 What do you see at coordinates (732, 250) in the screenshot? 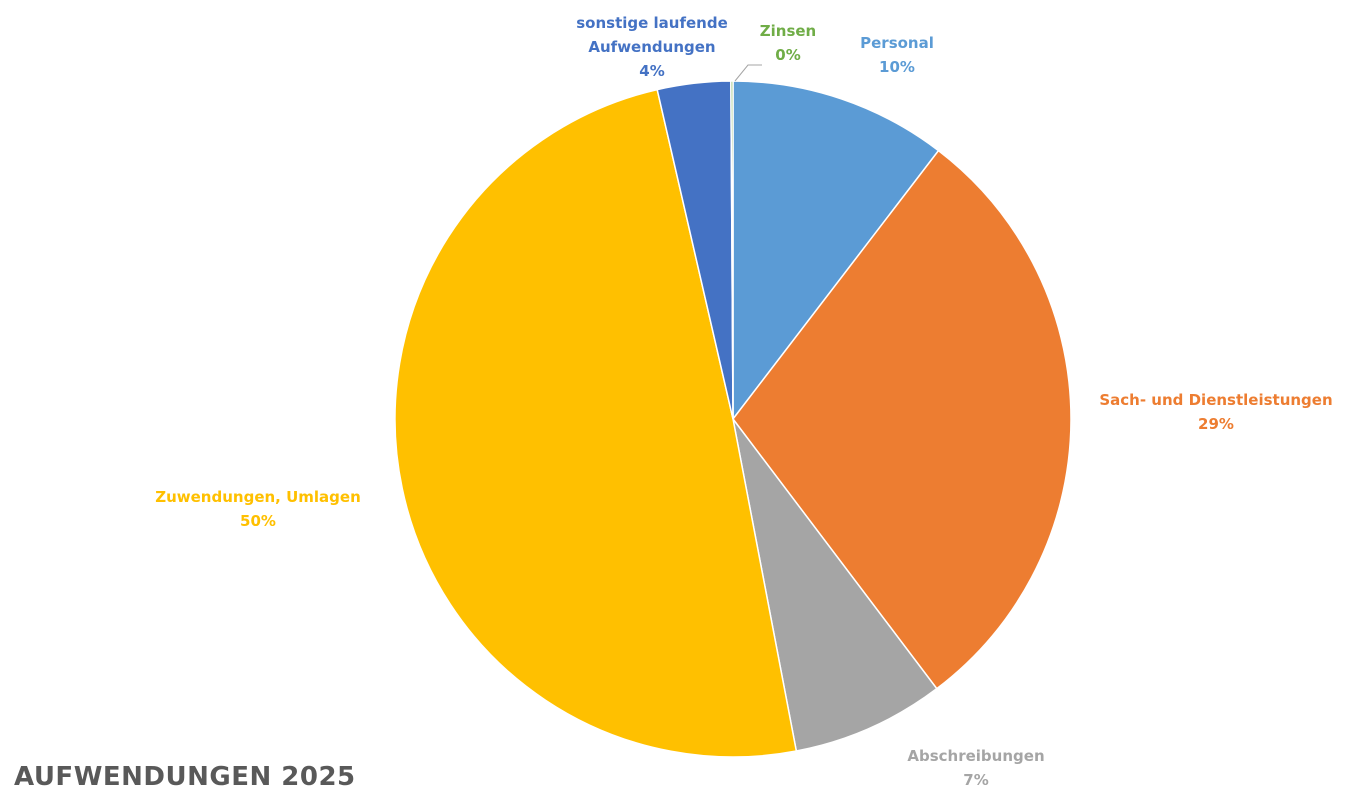
I see `pie-slice-zinsen` at bounding box center [732, 250].